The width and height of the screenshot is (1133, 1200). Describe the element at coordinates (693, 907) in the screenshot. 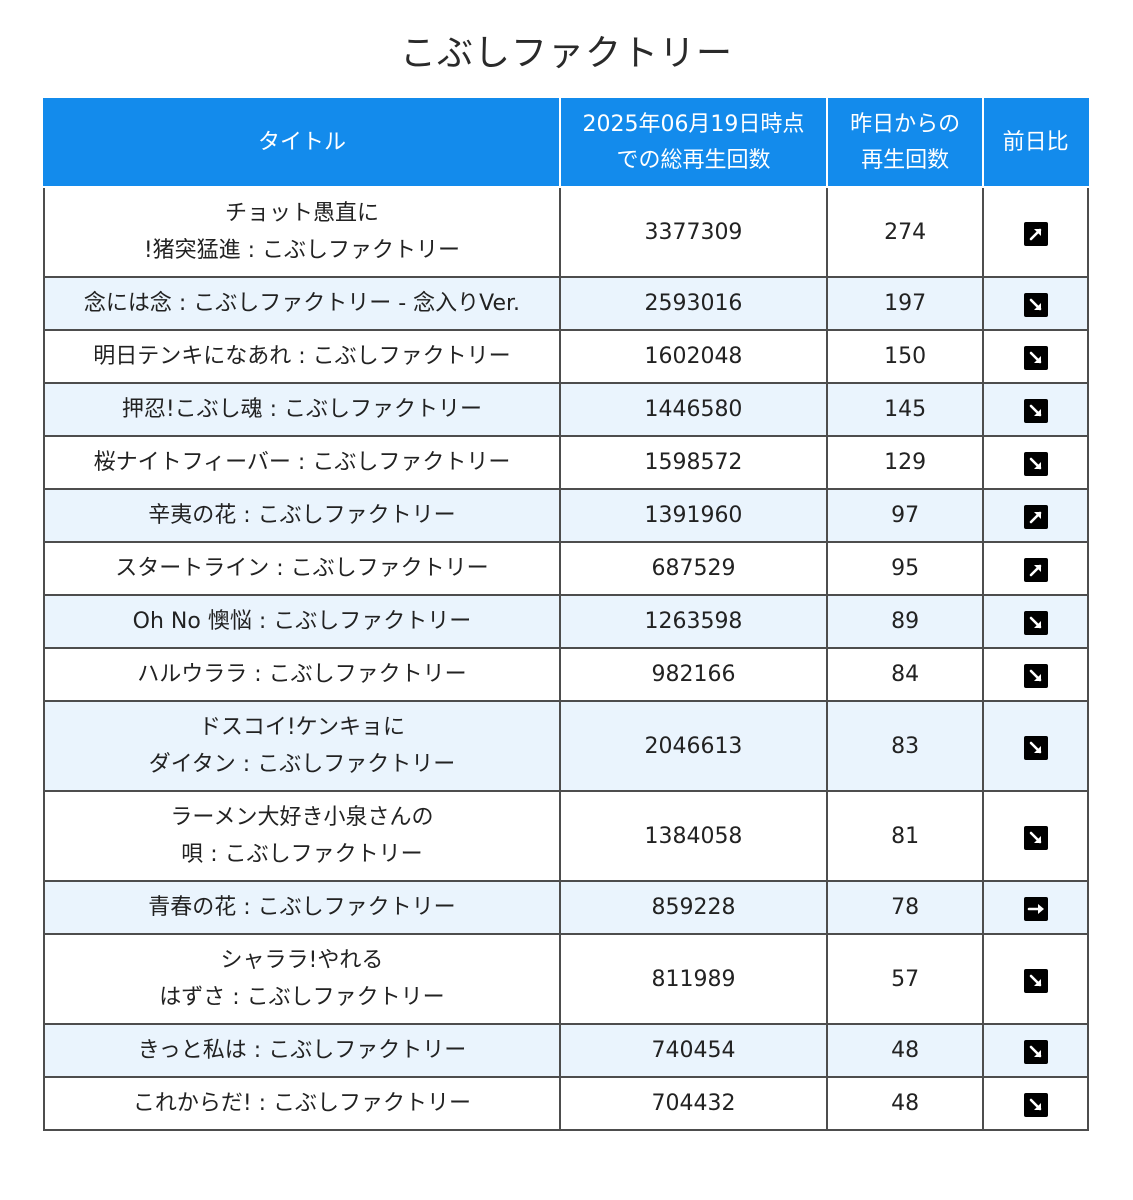

I see `cell-total-plays: 859228` at that location.